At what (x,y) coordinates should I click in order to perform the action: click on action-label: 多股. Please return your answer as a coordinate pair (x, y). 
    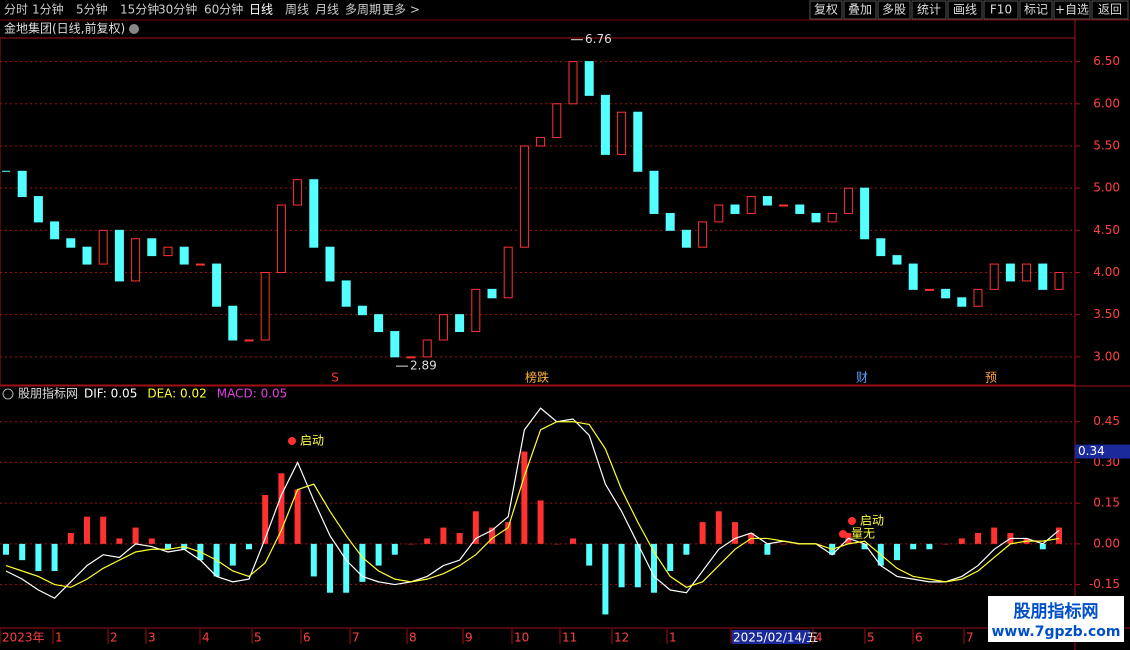
    Looking at the image, I should click on (894, 10).